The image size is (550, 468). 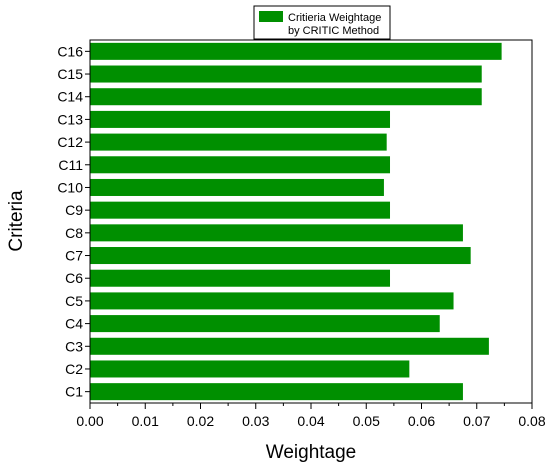 I want to click on x-tick-label: 0.07, so click(x=476, y=421).